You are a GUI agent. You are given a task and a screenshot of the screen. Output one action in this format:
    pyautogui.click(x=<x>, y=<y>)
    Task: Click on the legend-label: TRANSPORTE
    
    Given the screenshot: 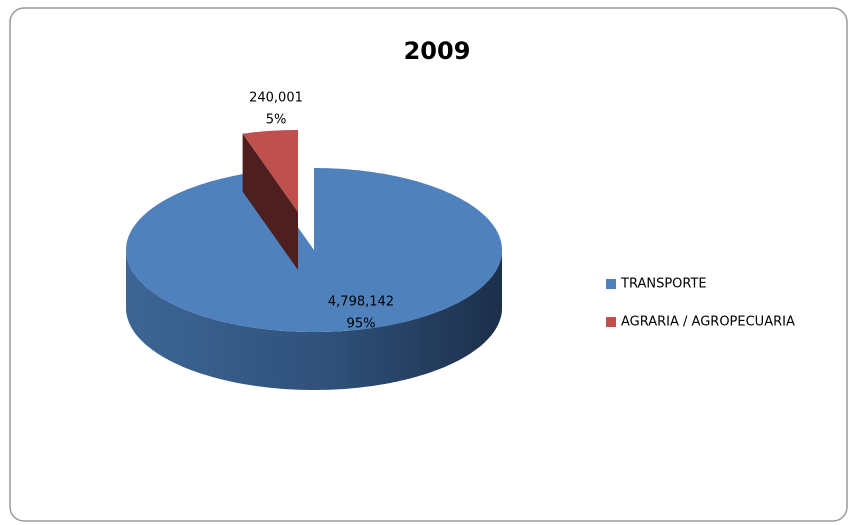 What is the action you would take?
    pyautogui.click(x=663, y=284)
    